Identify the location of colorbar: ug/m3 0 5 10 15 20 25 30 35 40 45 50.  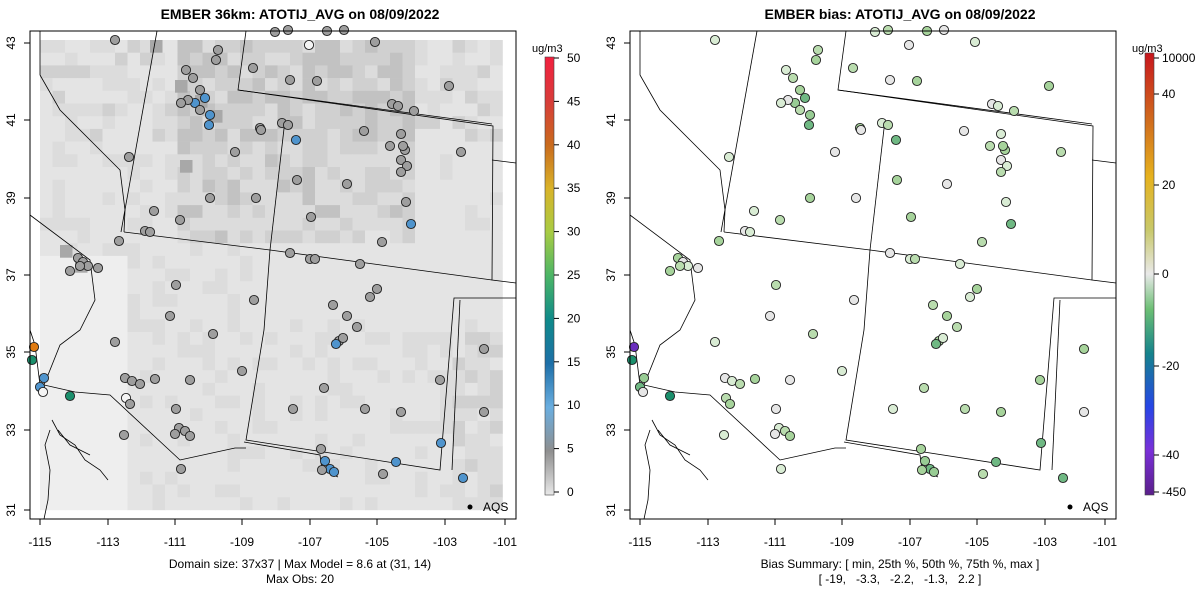
(556, 271).